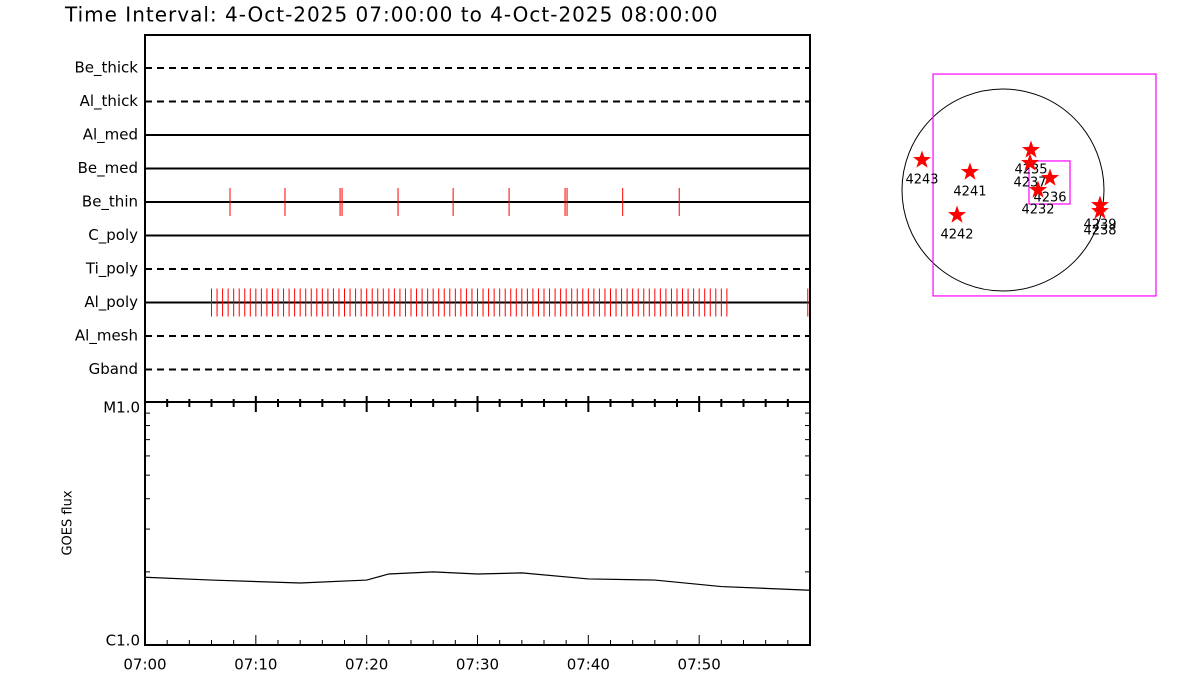 The image size is (1200, 700). What do you see at coordinates (477, 665) in the screenshot?
I see `x-tick-label: 07:30` at bounding box center [477, 665].